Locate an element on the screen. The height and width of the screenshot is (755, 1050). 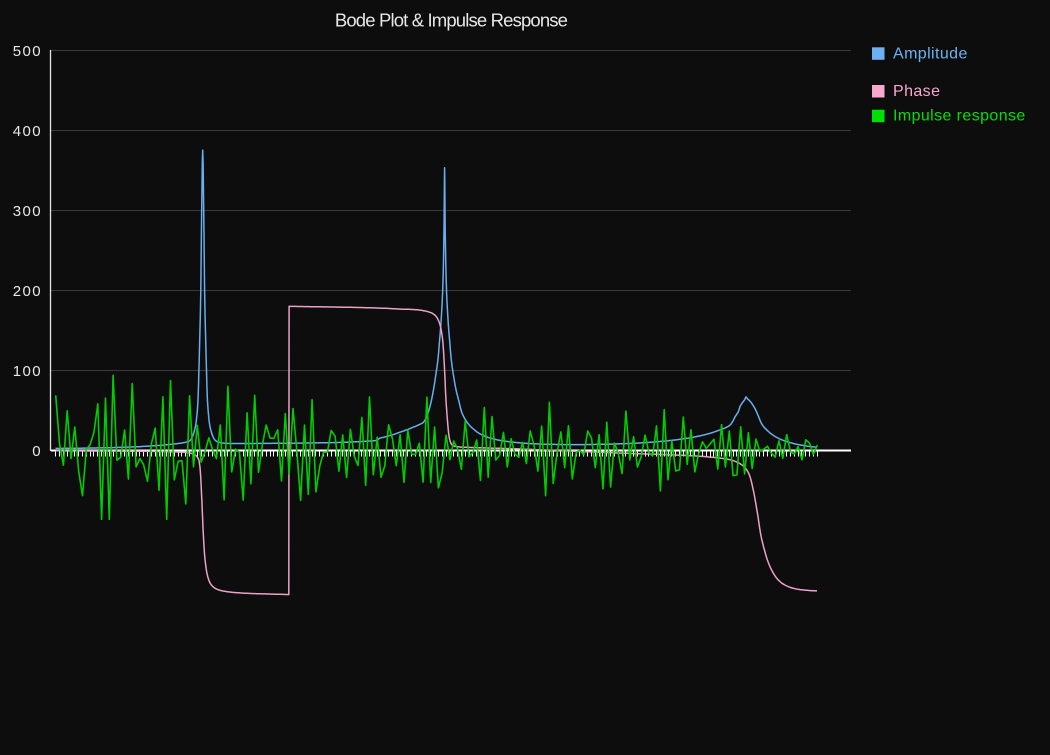
svg-text: 0 is located at coordinates (37, 451).